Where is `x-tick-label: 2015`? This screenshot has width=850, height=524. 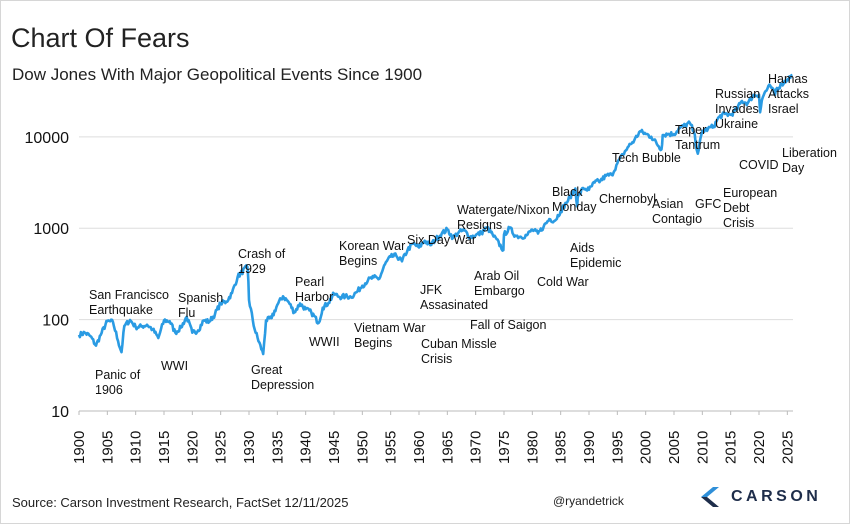 x-tick-label: 2015 is located at coordinates (731, 447).